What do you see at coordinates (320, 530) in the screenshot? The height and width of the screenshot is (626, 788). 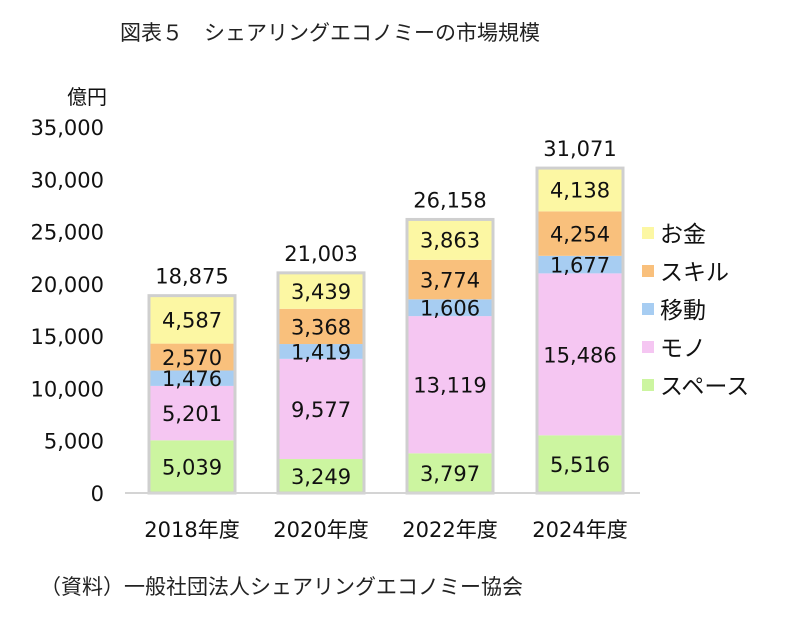 I see `x-tick-label: 2020年度` at bounding box center [320, 530].